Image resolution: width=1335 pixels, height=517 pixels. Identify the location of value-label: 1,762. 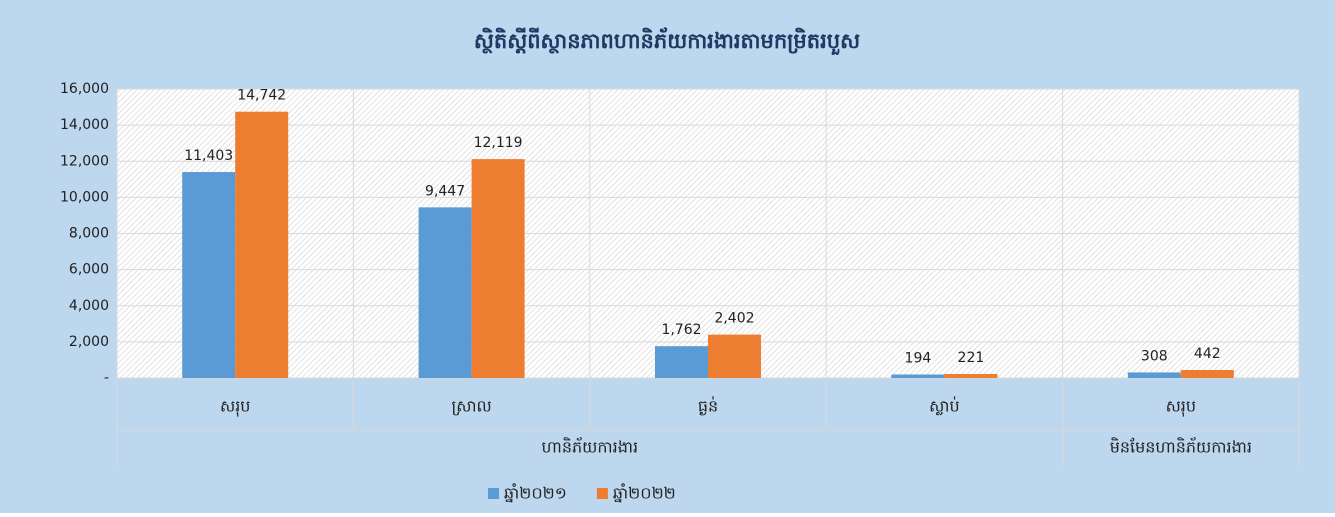
(681, 330).